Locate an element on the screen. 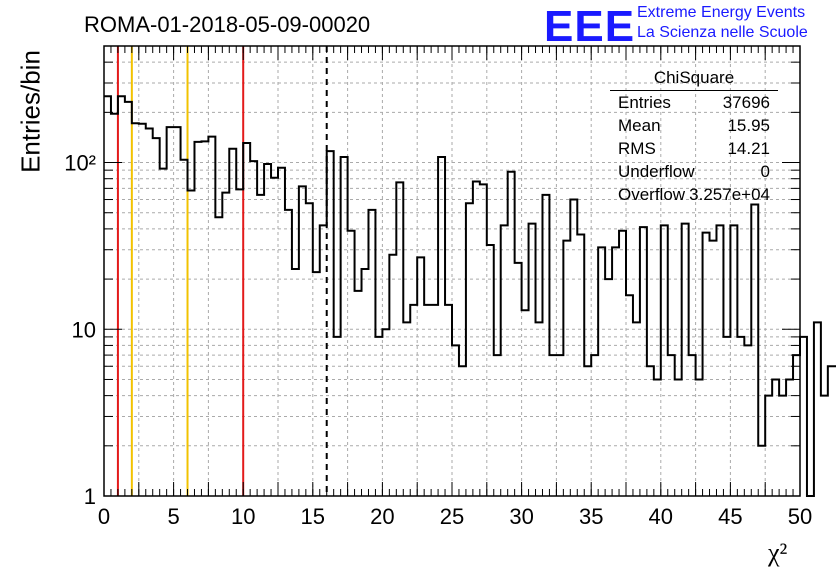 The image size is (836, 572). stats-value: 37696 is located at coordinates (746, 102).